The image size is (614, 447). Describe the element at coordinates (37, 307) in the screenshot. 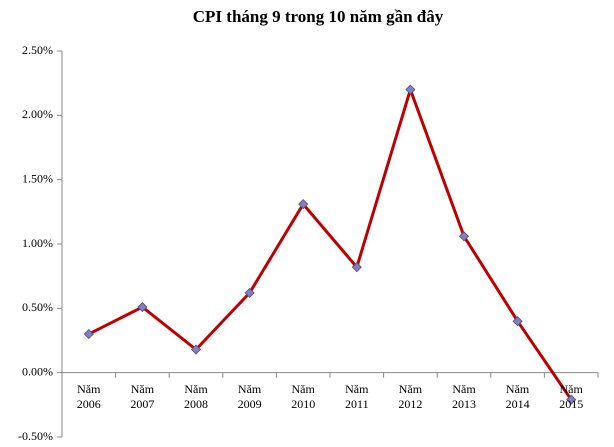

I see `y-tick-label: 0.50%` at that location.